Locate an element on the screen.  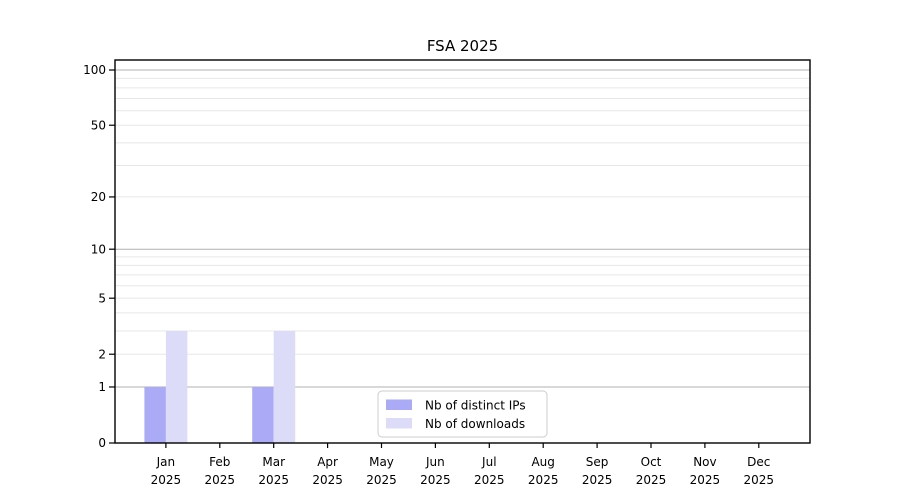
x-tick-label: Nov is located at coordinates (704, 462).